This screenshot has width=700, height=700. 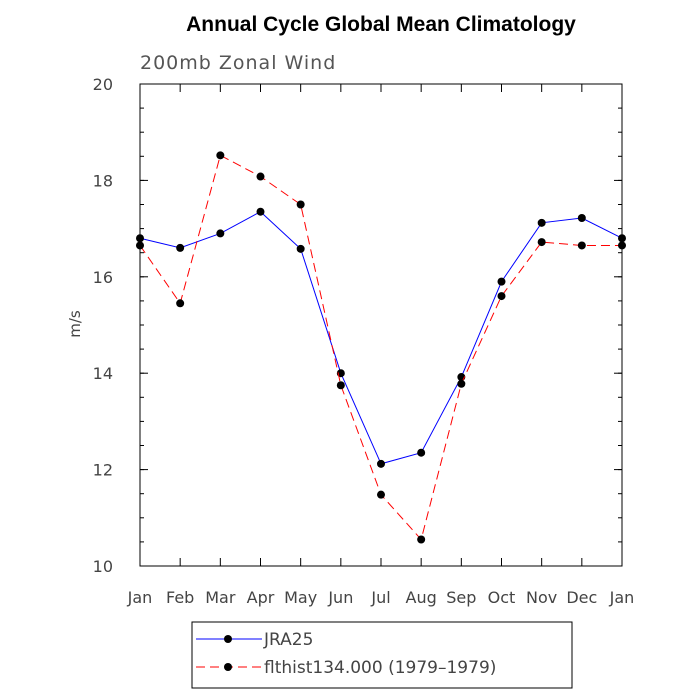 What do you see at coordinates (380, 597) in the screenshot?
I see `x-tick-label: Jul` at bounding box center [380, 597].